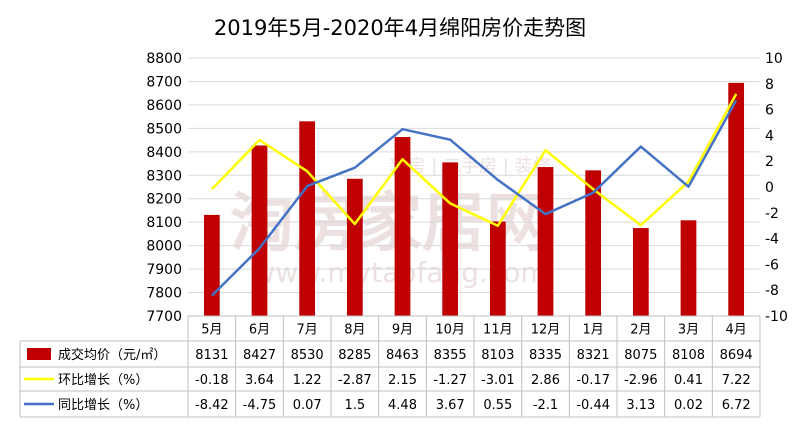  I want to click on data-cell: 1.22, so click(307, 380).